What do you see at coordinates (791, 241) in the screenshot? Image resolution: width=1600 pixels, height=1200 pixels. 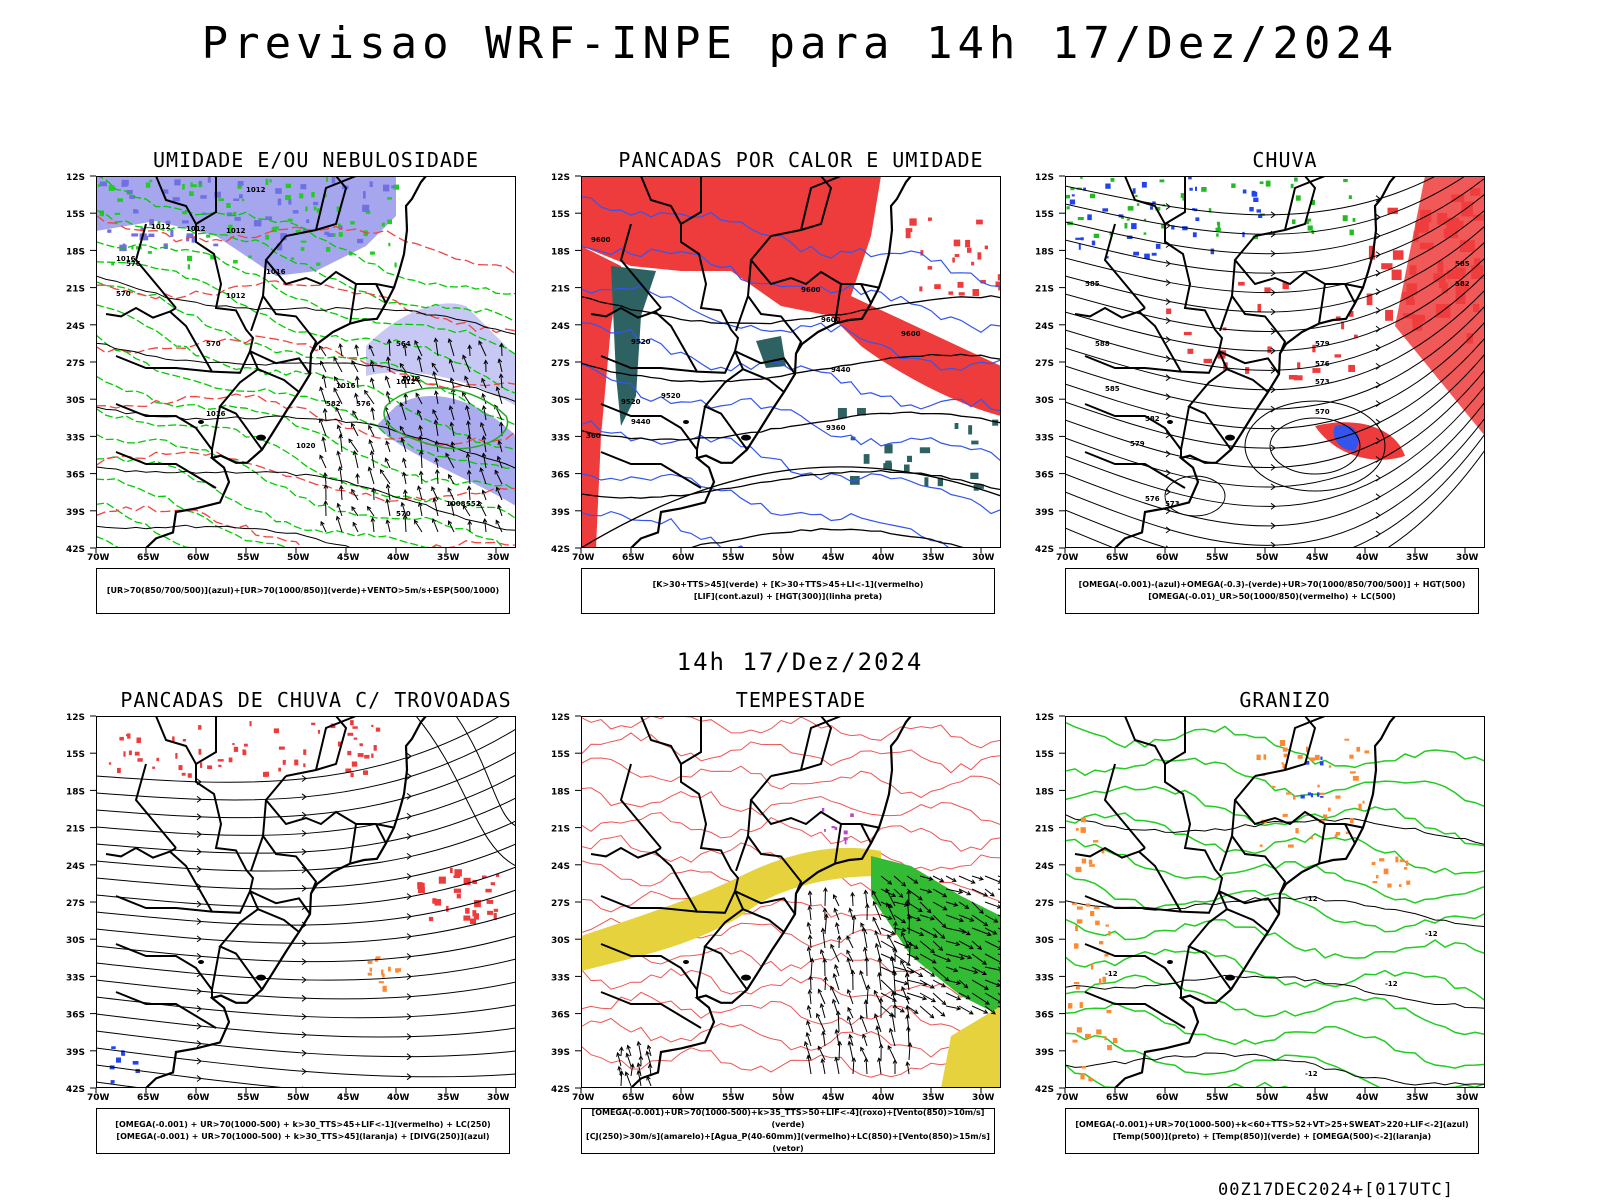 I see `lifted-index-contour` at bounding box center [791, 241].